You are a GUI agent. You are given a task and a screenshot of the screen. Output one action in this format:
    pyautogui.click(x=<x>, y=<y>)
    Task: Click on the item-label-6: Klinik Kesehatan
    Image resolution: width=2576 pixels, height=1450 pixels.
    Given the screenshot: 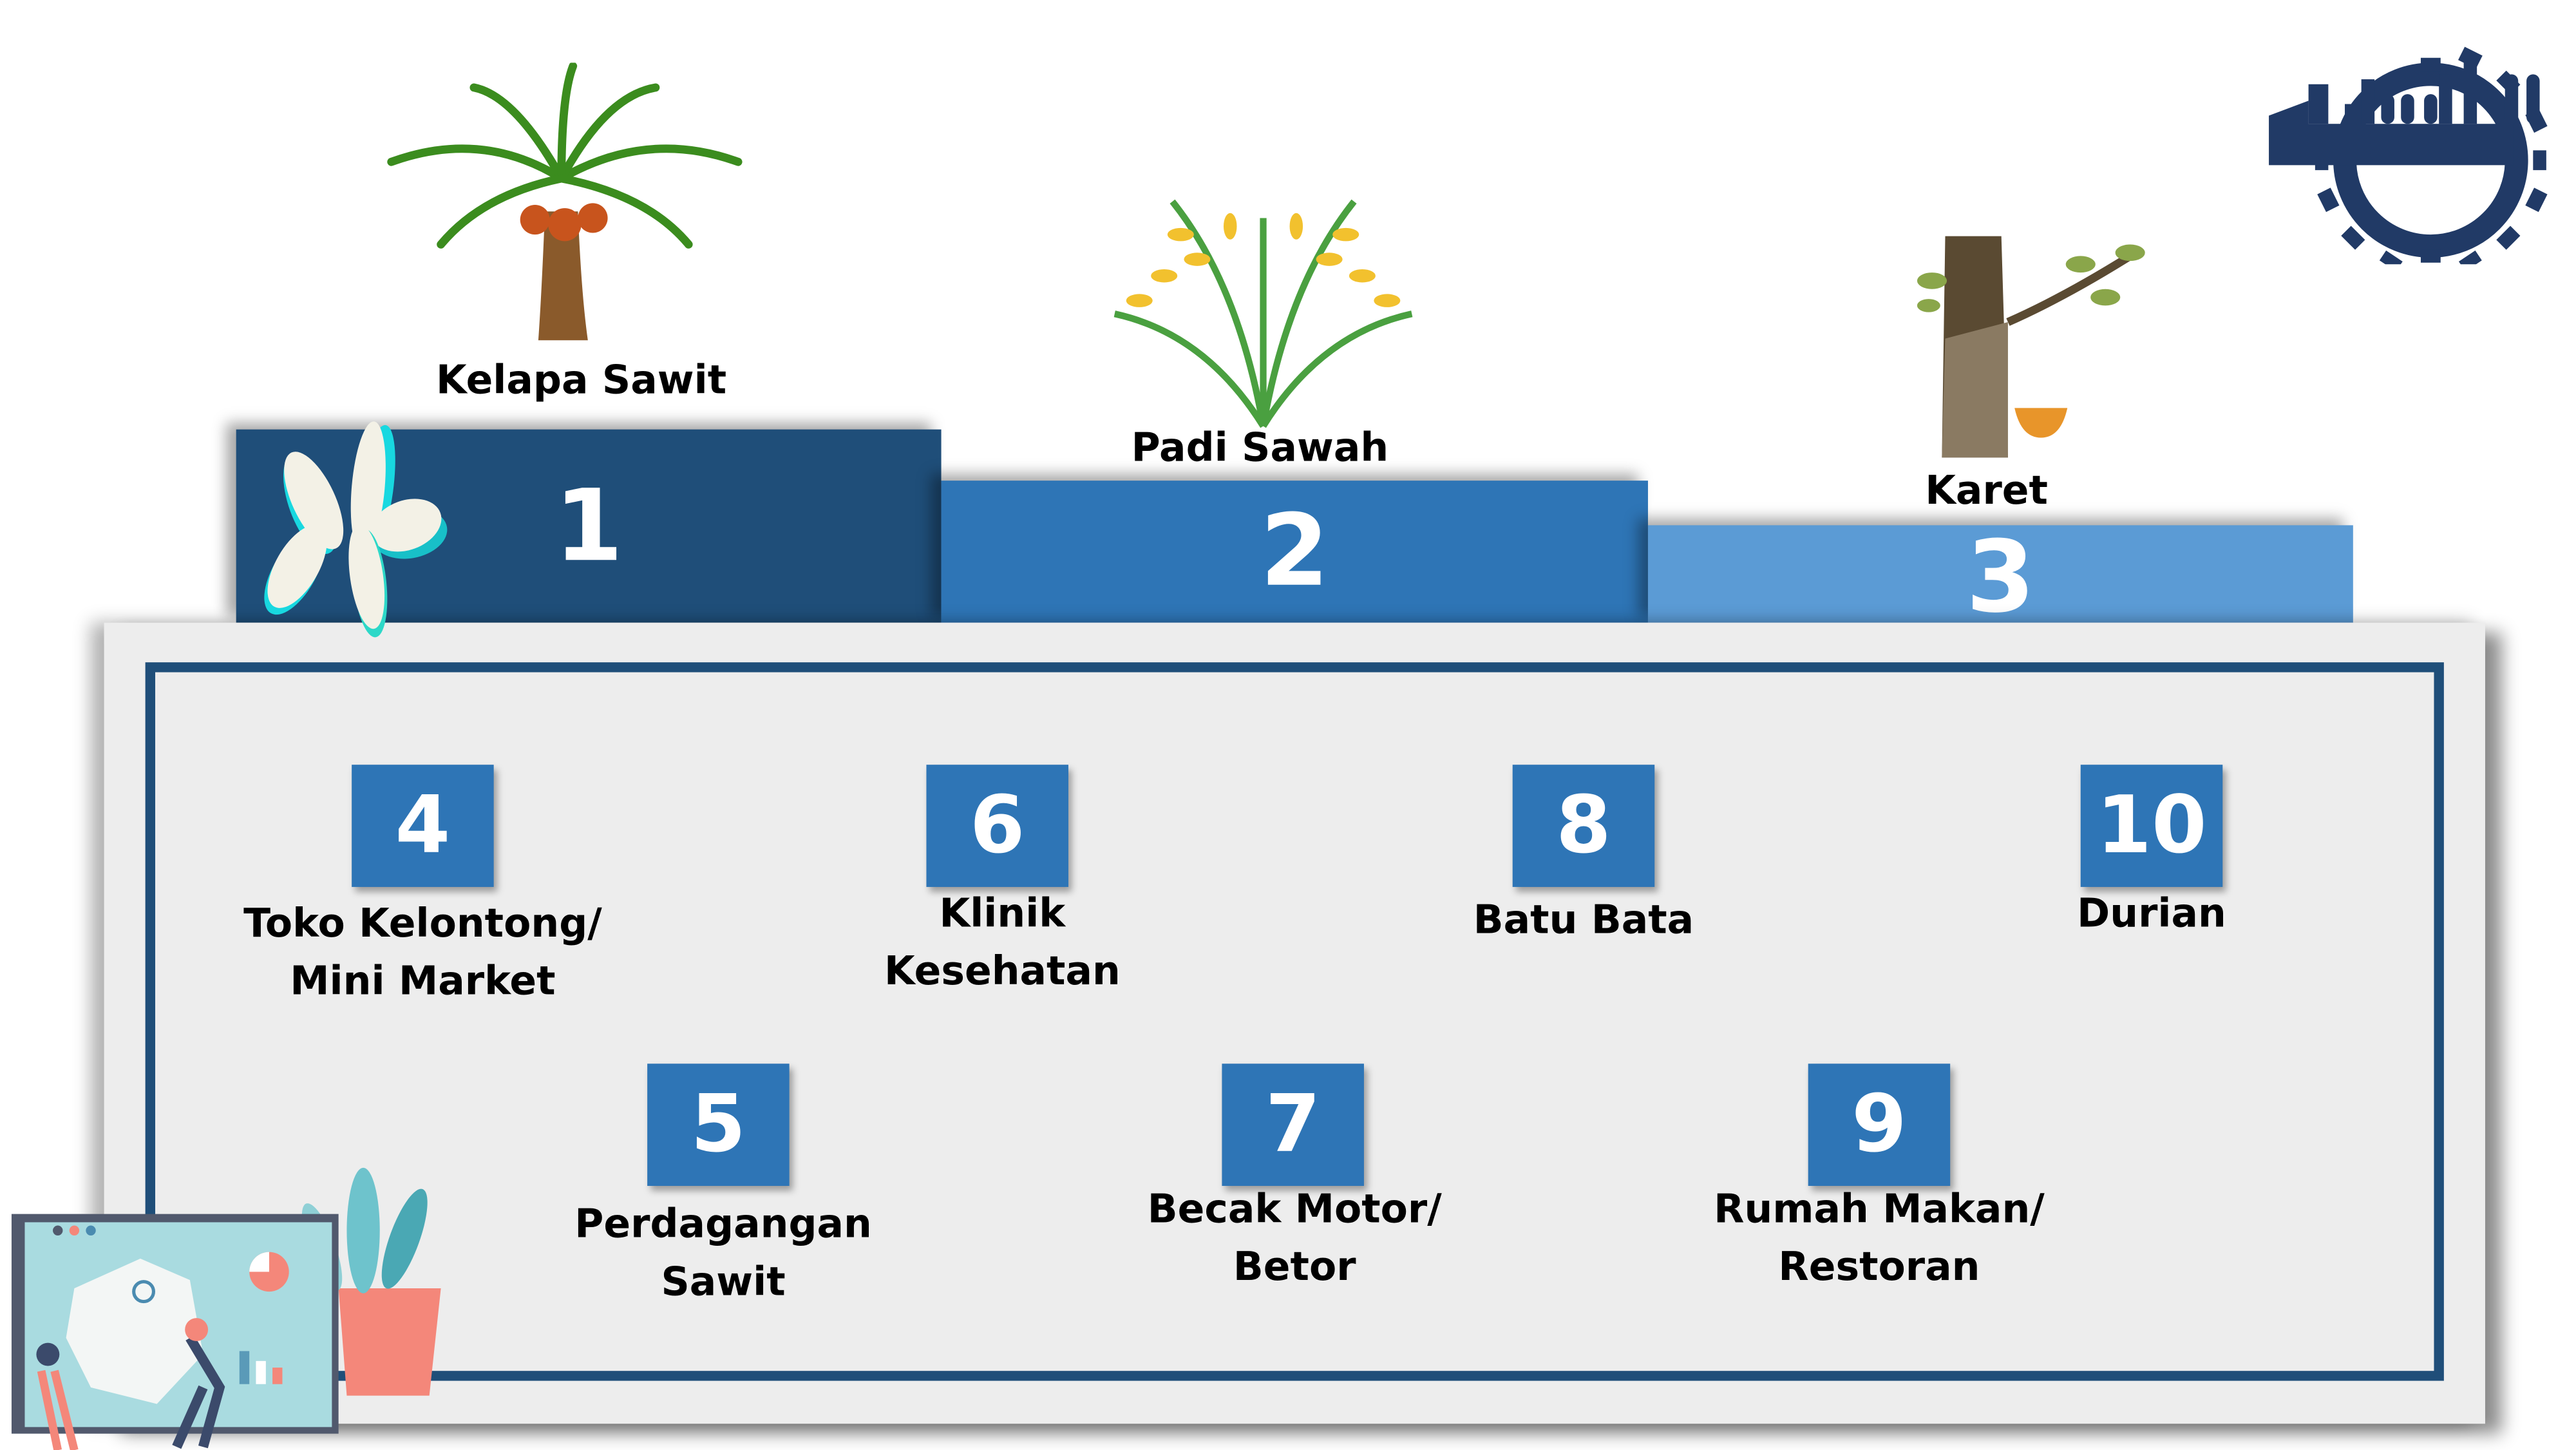 What is the action you would take?
    pyautogui.click(x=1003, y=943)
    